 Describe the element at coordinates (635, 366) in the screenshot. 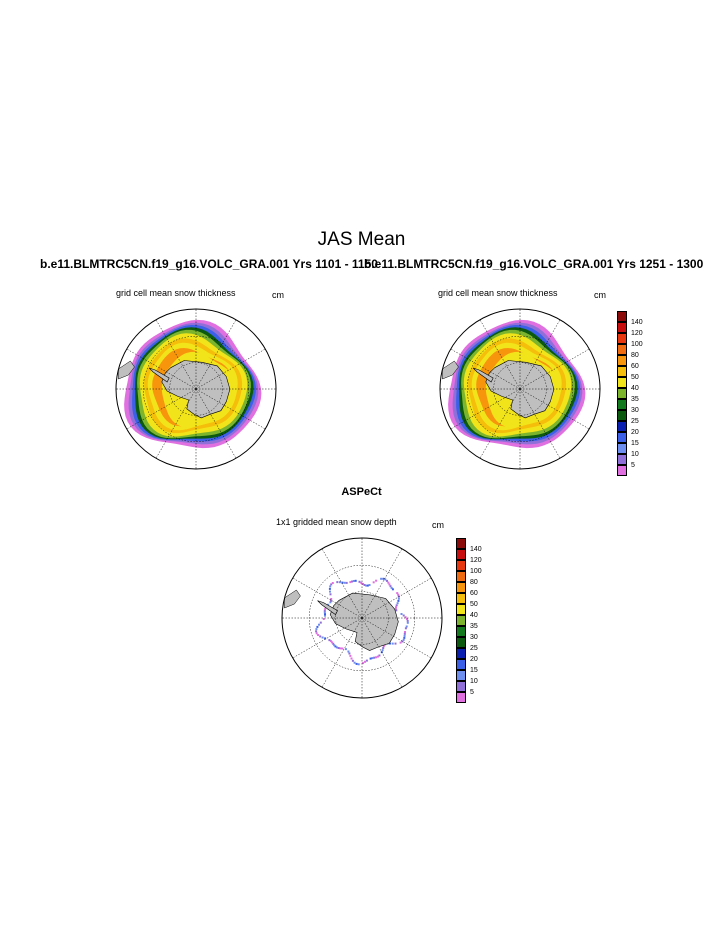

I see `colorbar-model-label: 60` at that location.